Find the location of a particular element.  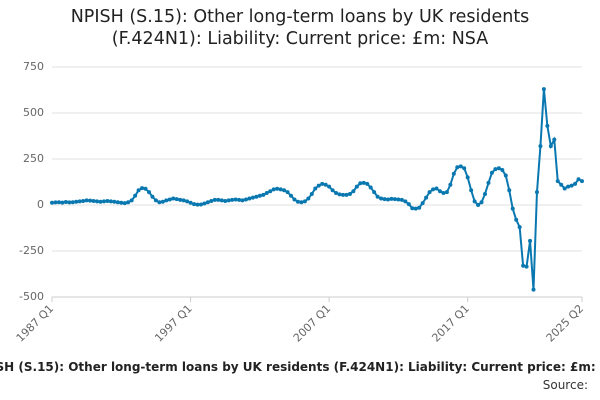

x-tick-label: 2007 Q1 is located at coordinates (312, 323).